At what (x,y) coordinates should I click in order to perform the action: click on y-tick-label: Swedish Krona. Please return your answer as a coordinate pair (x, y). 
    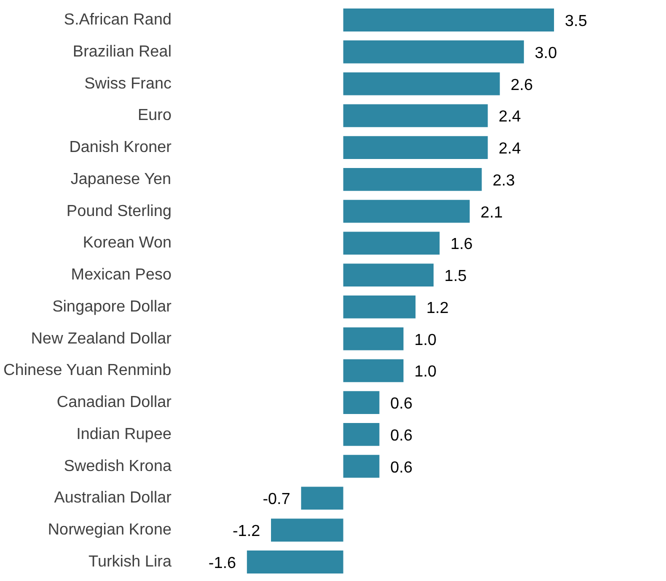
    Looking at the image, I should click on (118, 466).